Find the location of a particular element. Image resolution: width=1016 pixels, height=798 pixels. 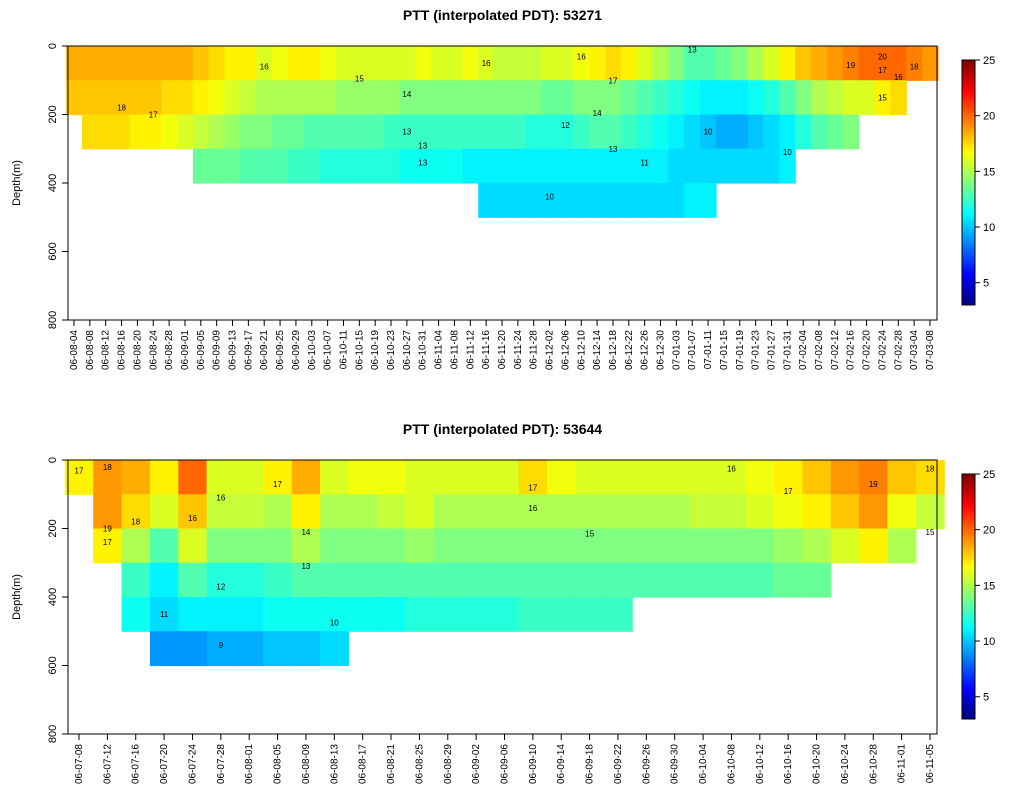

x-tick-label: 06-08-04 is located at coordinates (74, 350).